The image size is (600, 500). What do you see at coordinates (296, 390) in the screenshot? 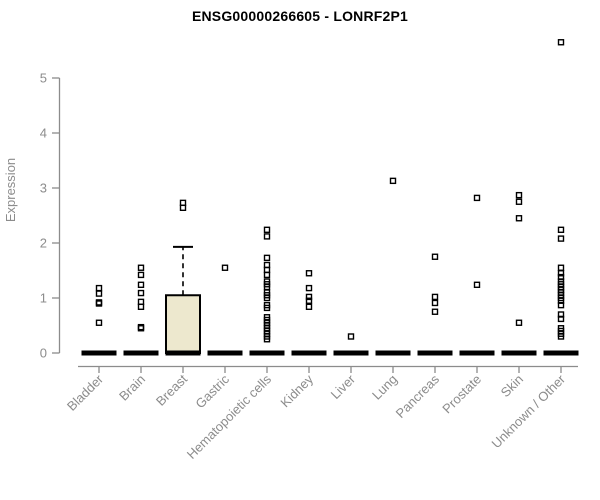
I see `x-tick-label: Kidney` at bounding box center [296, 390].